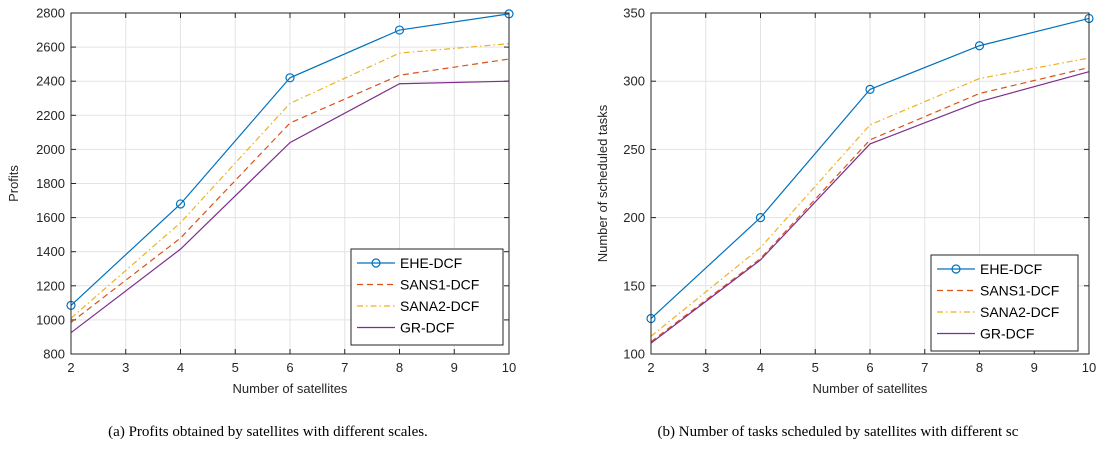  I want to click on y-tick-label: 2200, so click(50, 115).